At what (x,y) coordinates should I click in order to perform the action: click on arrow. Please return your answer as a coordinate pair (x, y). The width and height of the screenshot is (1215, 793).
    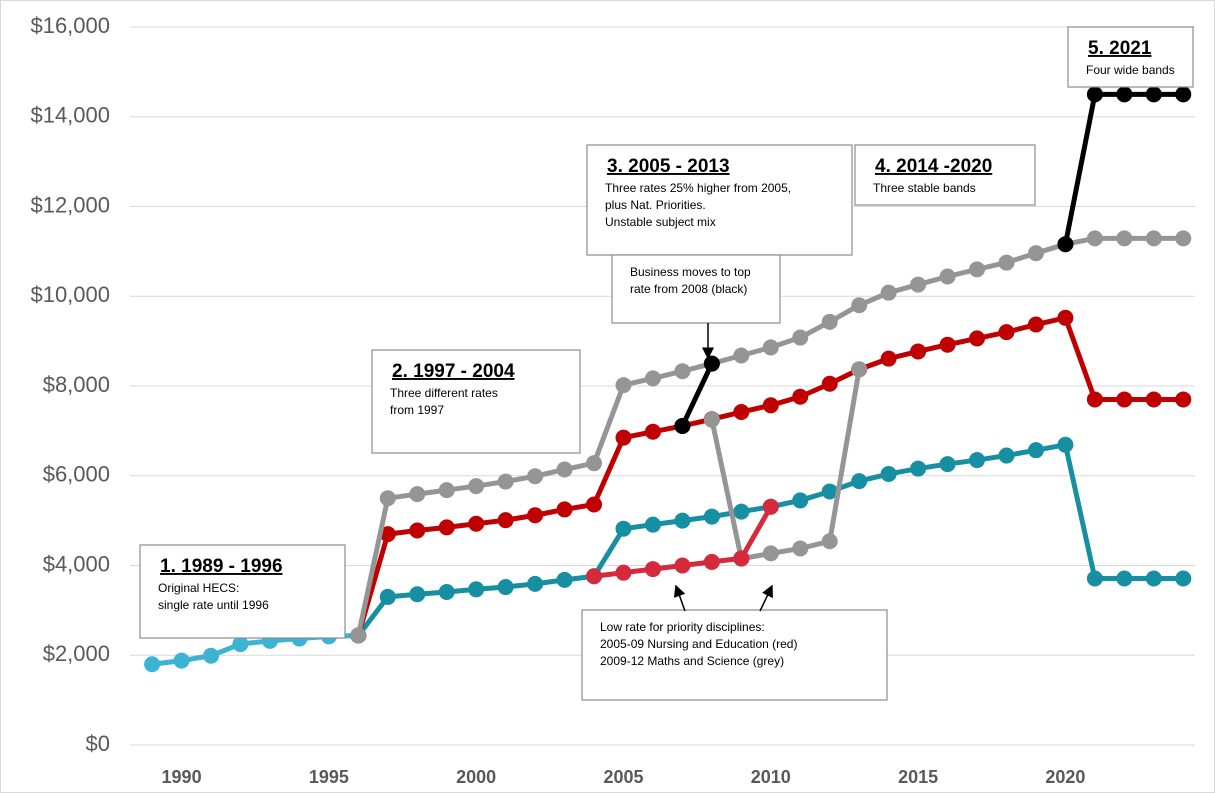
    Looking at the image, I should click on (766, 598).